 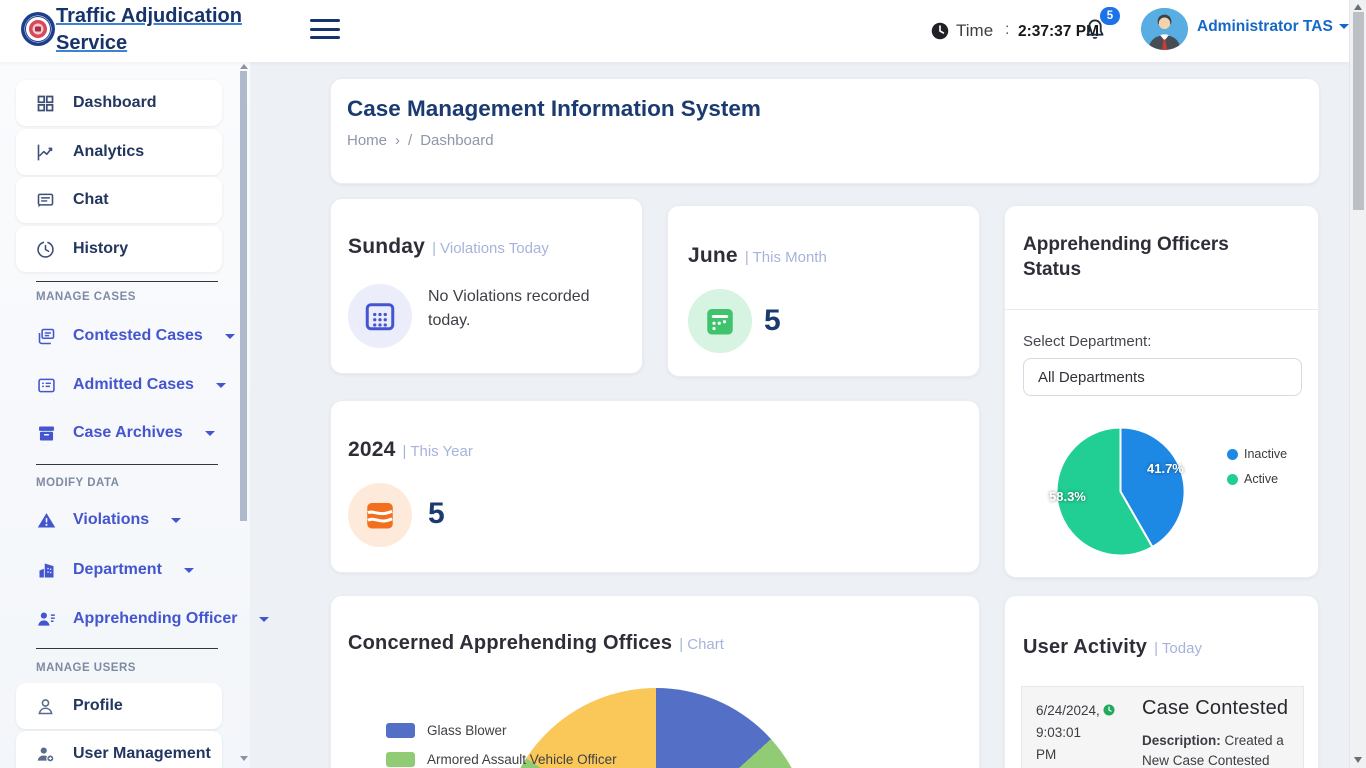 What do you see at coordinates (1152, 487) in the screenshot?
I see `pie-slice-inactive` at bounding box center [1152, 487].